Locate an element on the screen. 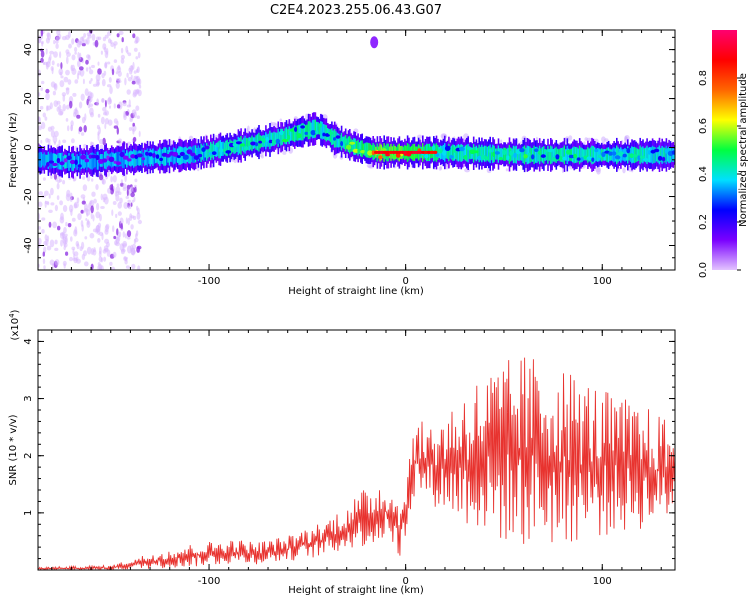  snr-y-tick-label: 1 is located at coordinates (28, 513).